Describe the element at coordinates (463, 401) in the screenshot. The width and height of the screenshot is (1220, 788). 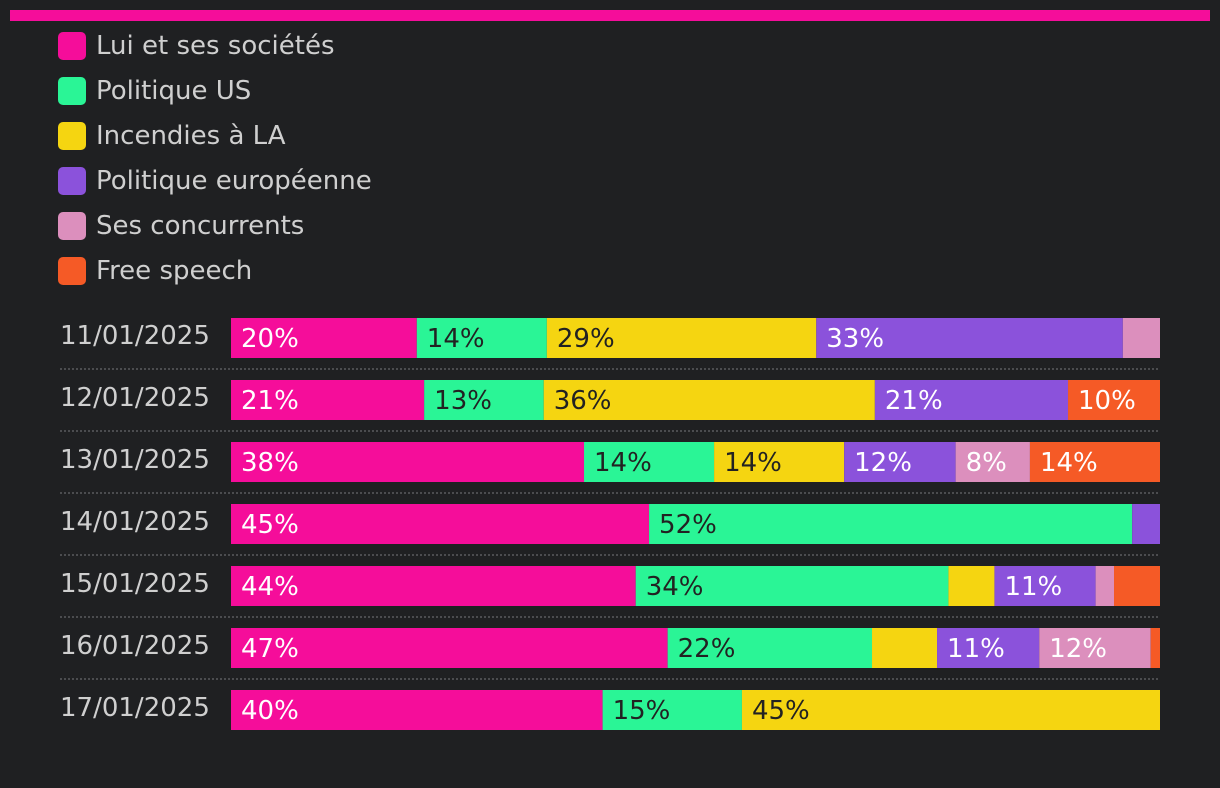
I see `data-label: 13%` at that location.